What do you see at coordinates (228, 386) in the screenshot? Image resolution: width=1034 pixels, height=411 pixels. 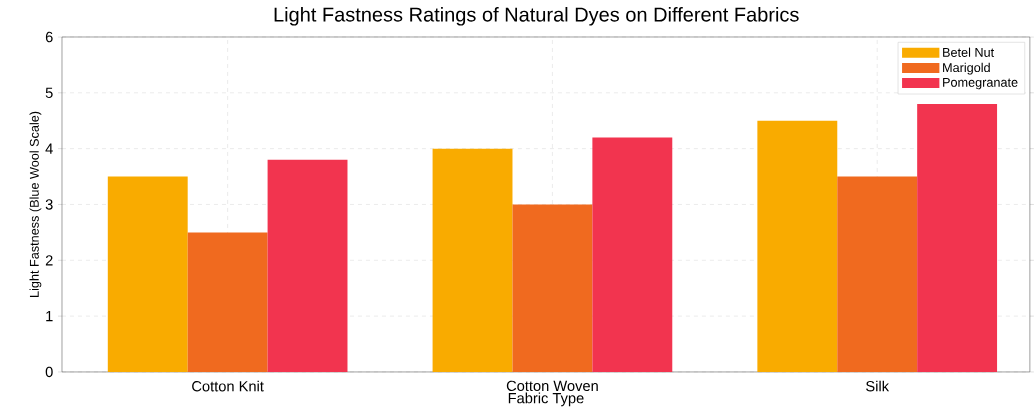 I see `x-tick-label: Cotton Knit` at bounding box center [228, 386].